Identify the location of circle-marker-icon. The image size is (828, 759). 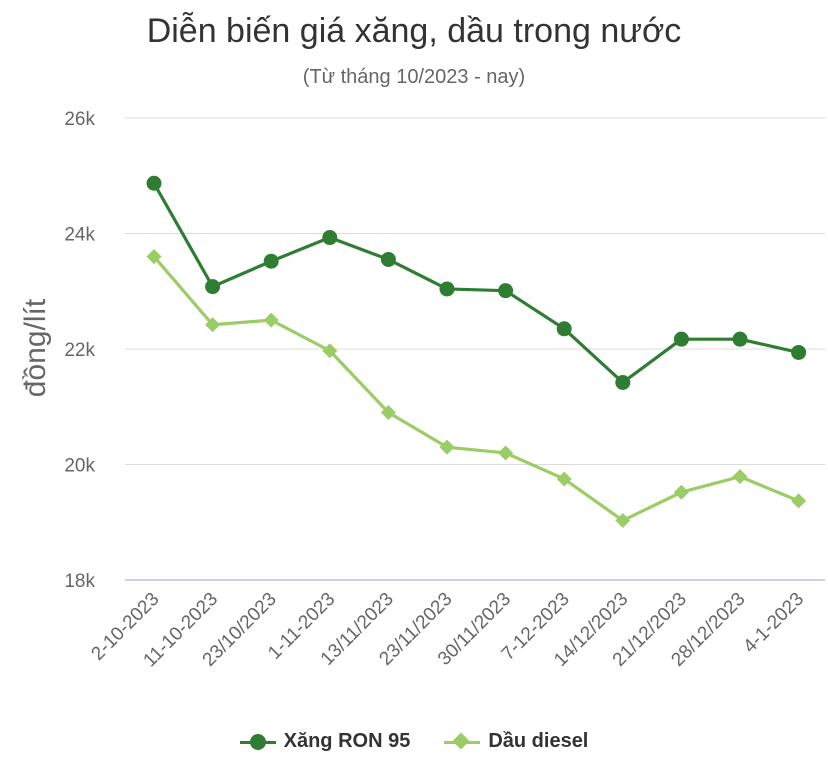
(257, 741).